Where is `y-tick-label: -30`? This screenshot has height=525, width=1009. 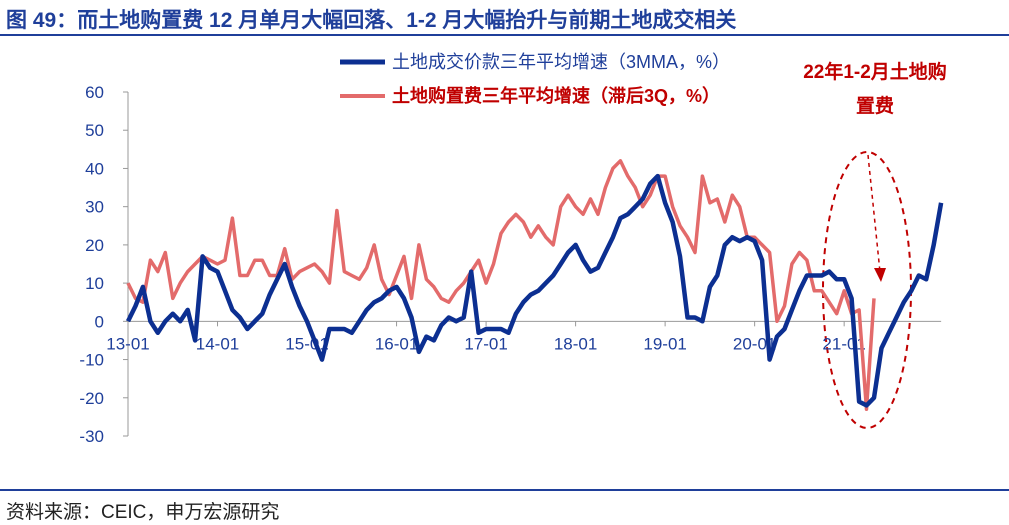 y-tick-label: -30 is located at coordinates (91, 436).